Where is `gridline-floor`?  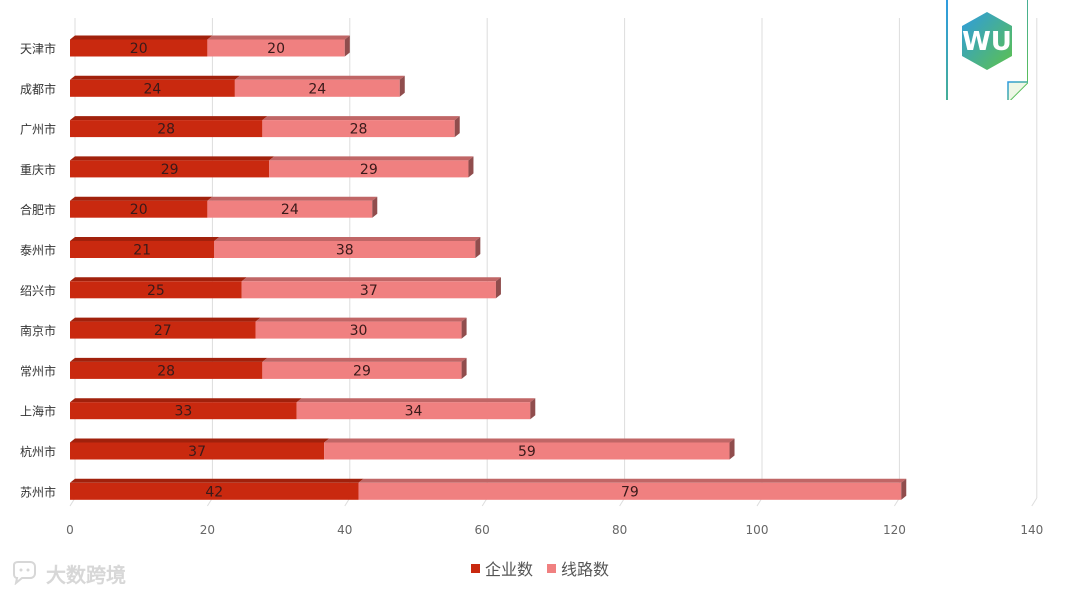 gridline-floor is located at coordinates (1034, 502).